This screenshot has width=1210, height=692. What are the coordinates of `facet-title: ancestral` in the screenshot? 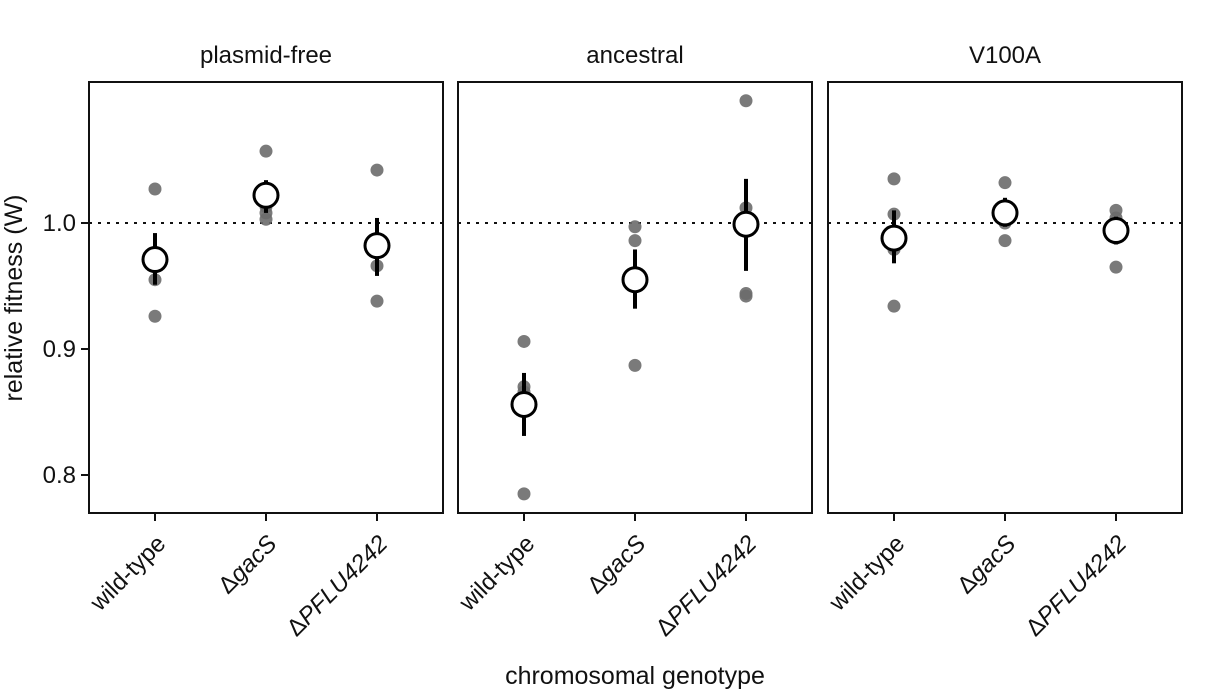 It's located at (634, 55).